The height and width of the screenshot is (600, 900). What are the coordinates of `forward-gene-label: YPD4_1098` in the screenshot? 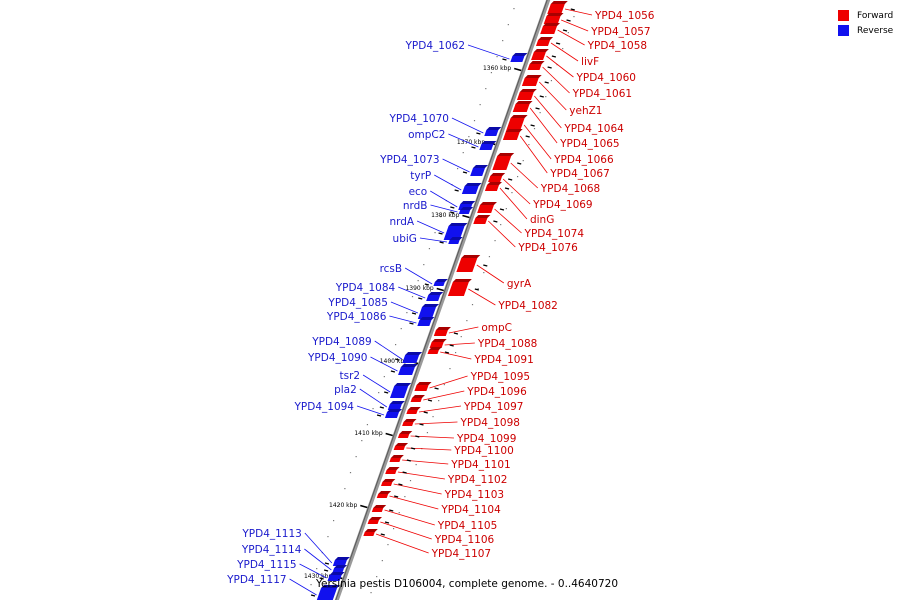 It's located at (489, 423).